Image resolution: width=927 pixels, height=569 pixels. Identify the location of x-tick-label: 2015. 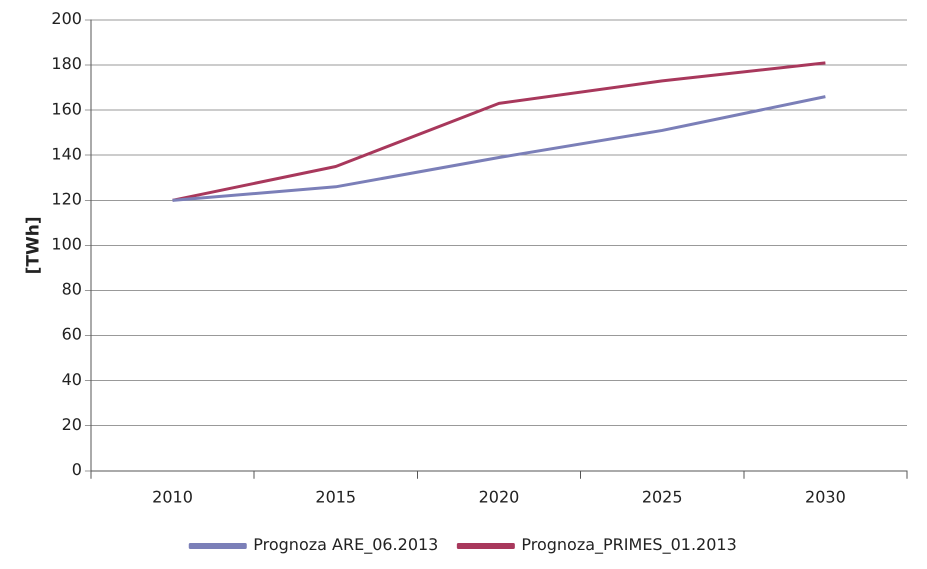
(335, 497).